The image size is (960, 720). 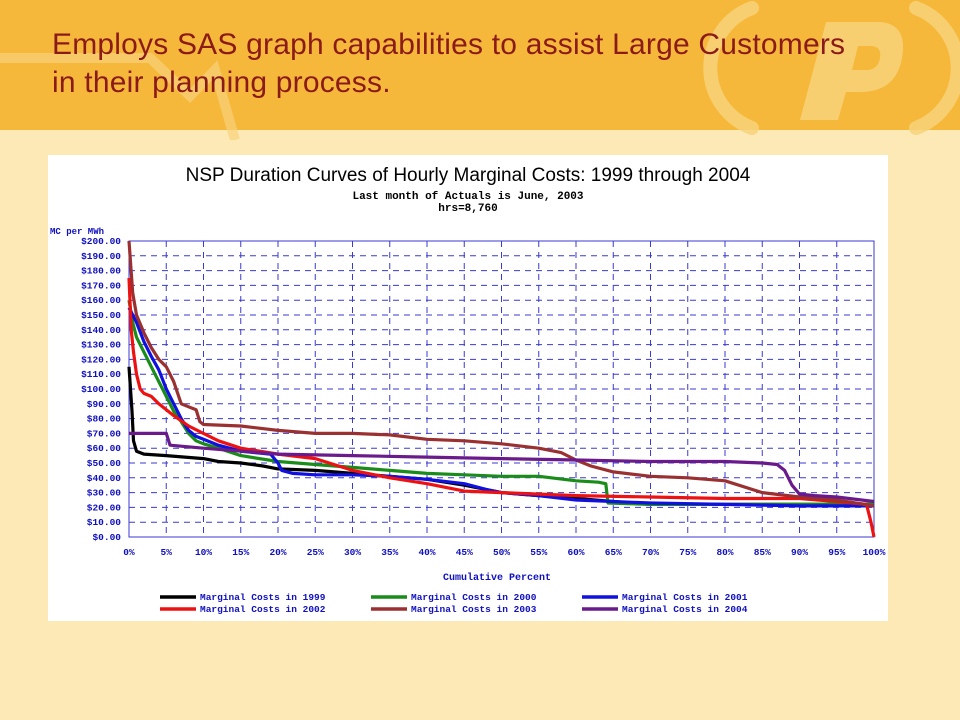 I want to click on y-tick-label: $140.00, so click(x=101, y=330).